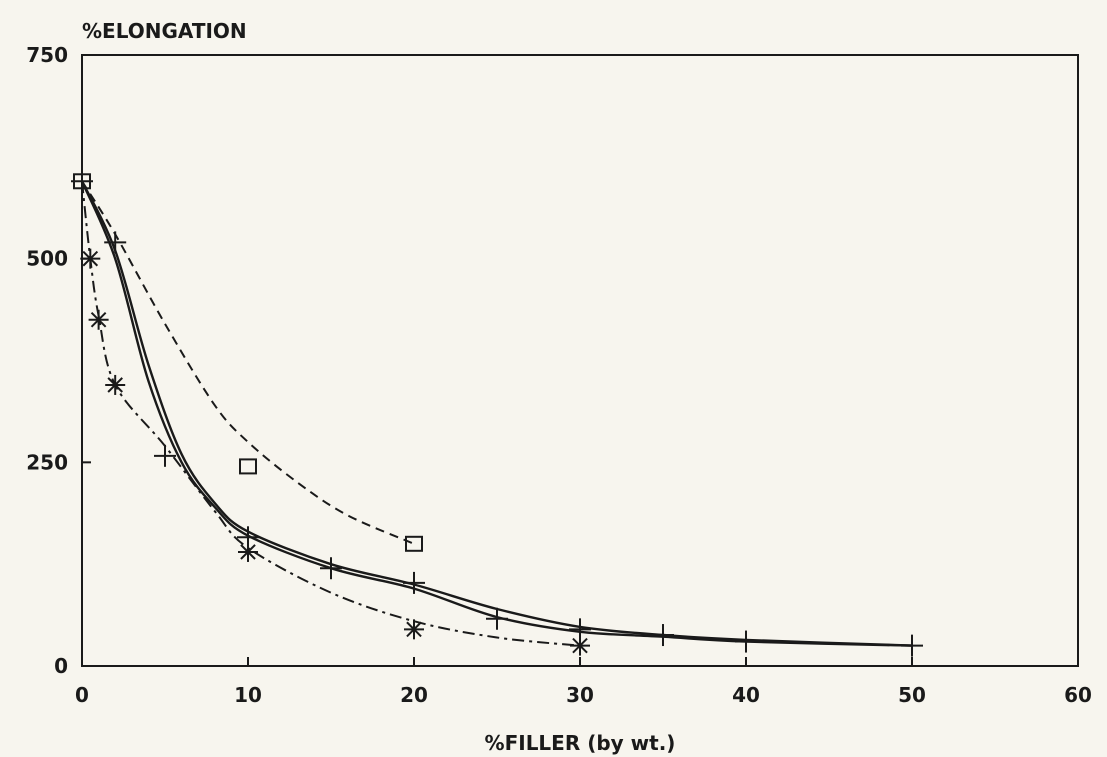  Describe the element at coordinates (47, 259) in the screenshot. I see `y-tick-label: 500` at that location.